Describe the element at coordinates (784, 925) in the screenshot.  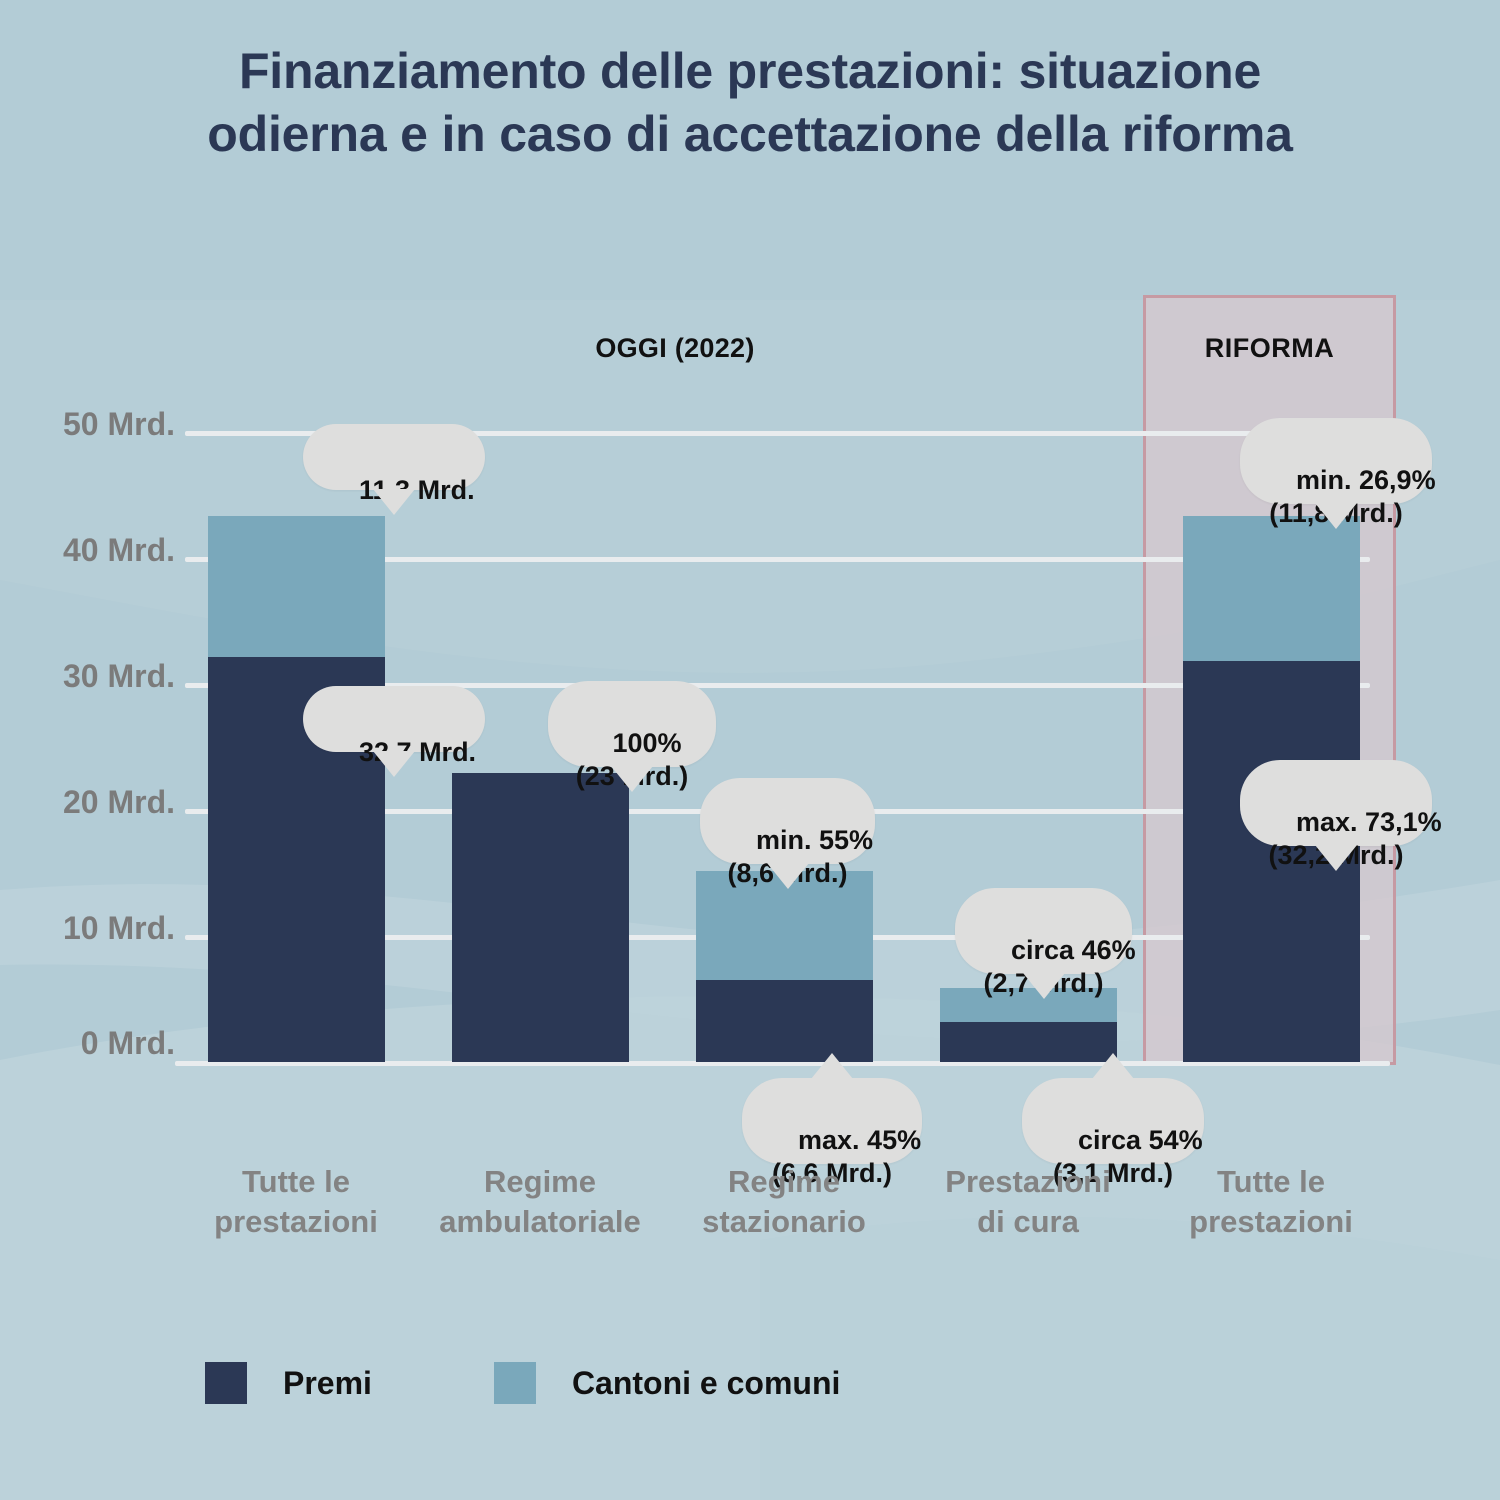
I see `bar-3-cantoni-segment` at that location.